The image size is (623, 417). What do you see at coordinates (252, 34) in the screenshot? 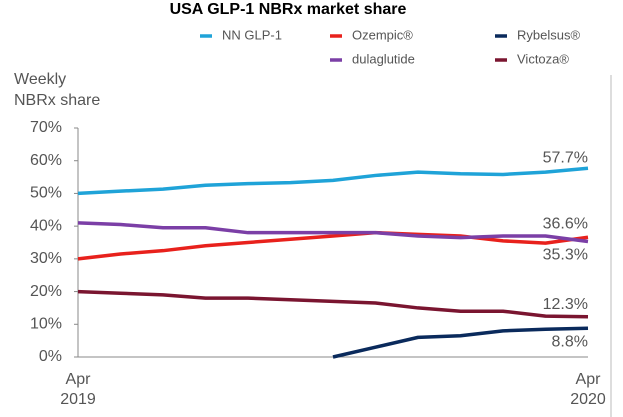
I see `legend-label: NN GLP-1` at bounding box center [252, 34].